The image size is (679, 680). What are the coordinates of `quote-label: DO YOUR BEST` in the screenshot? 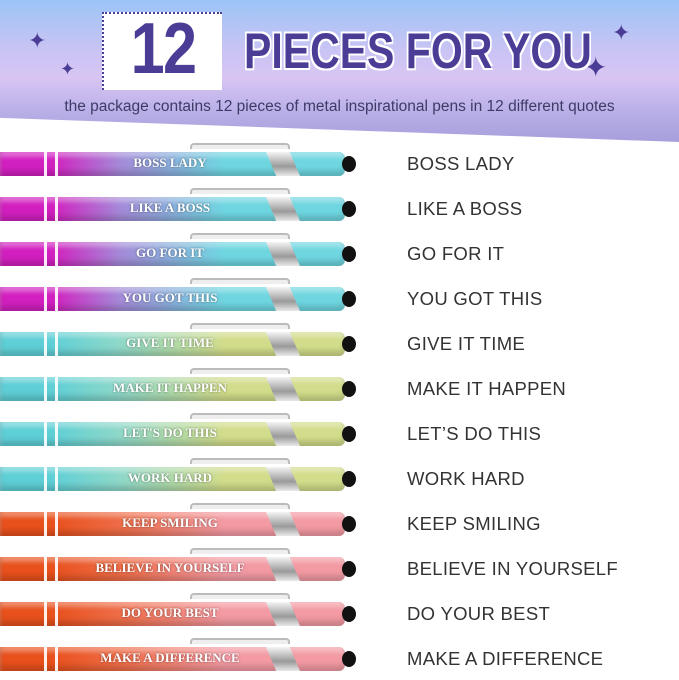 It's located at (479, 613).